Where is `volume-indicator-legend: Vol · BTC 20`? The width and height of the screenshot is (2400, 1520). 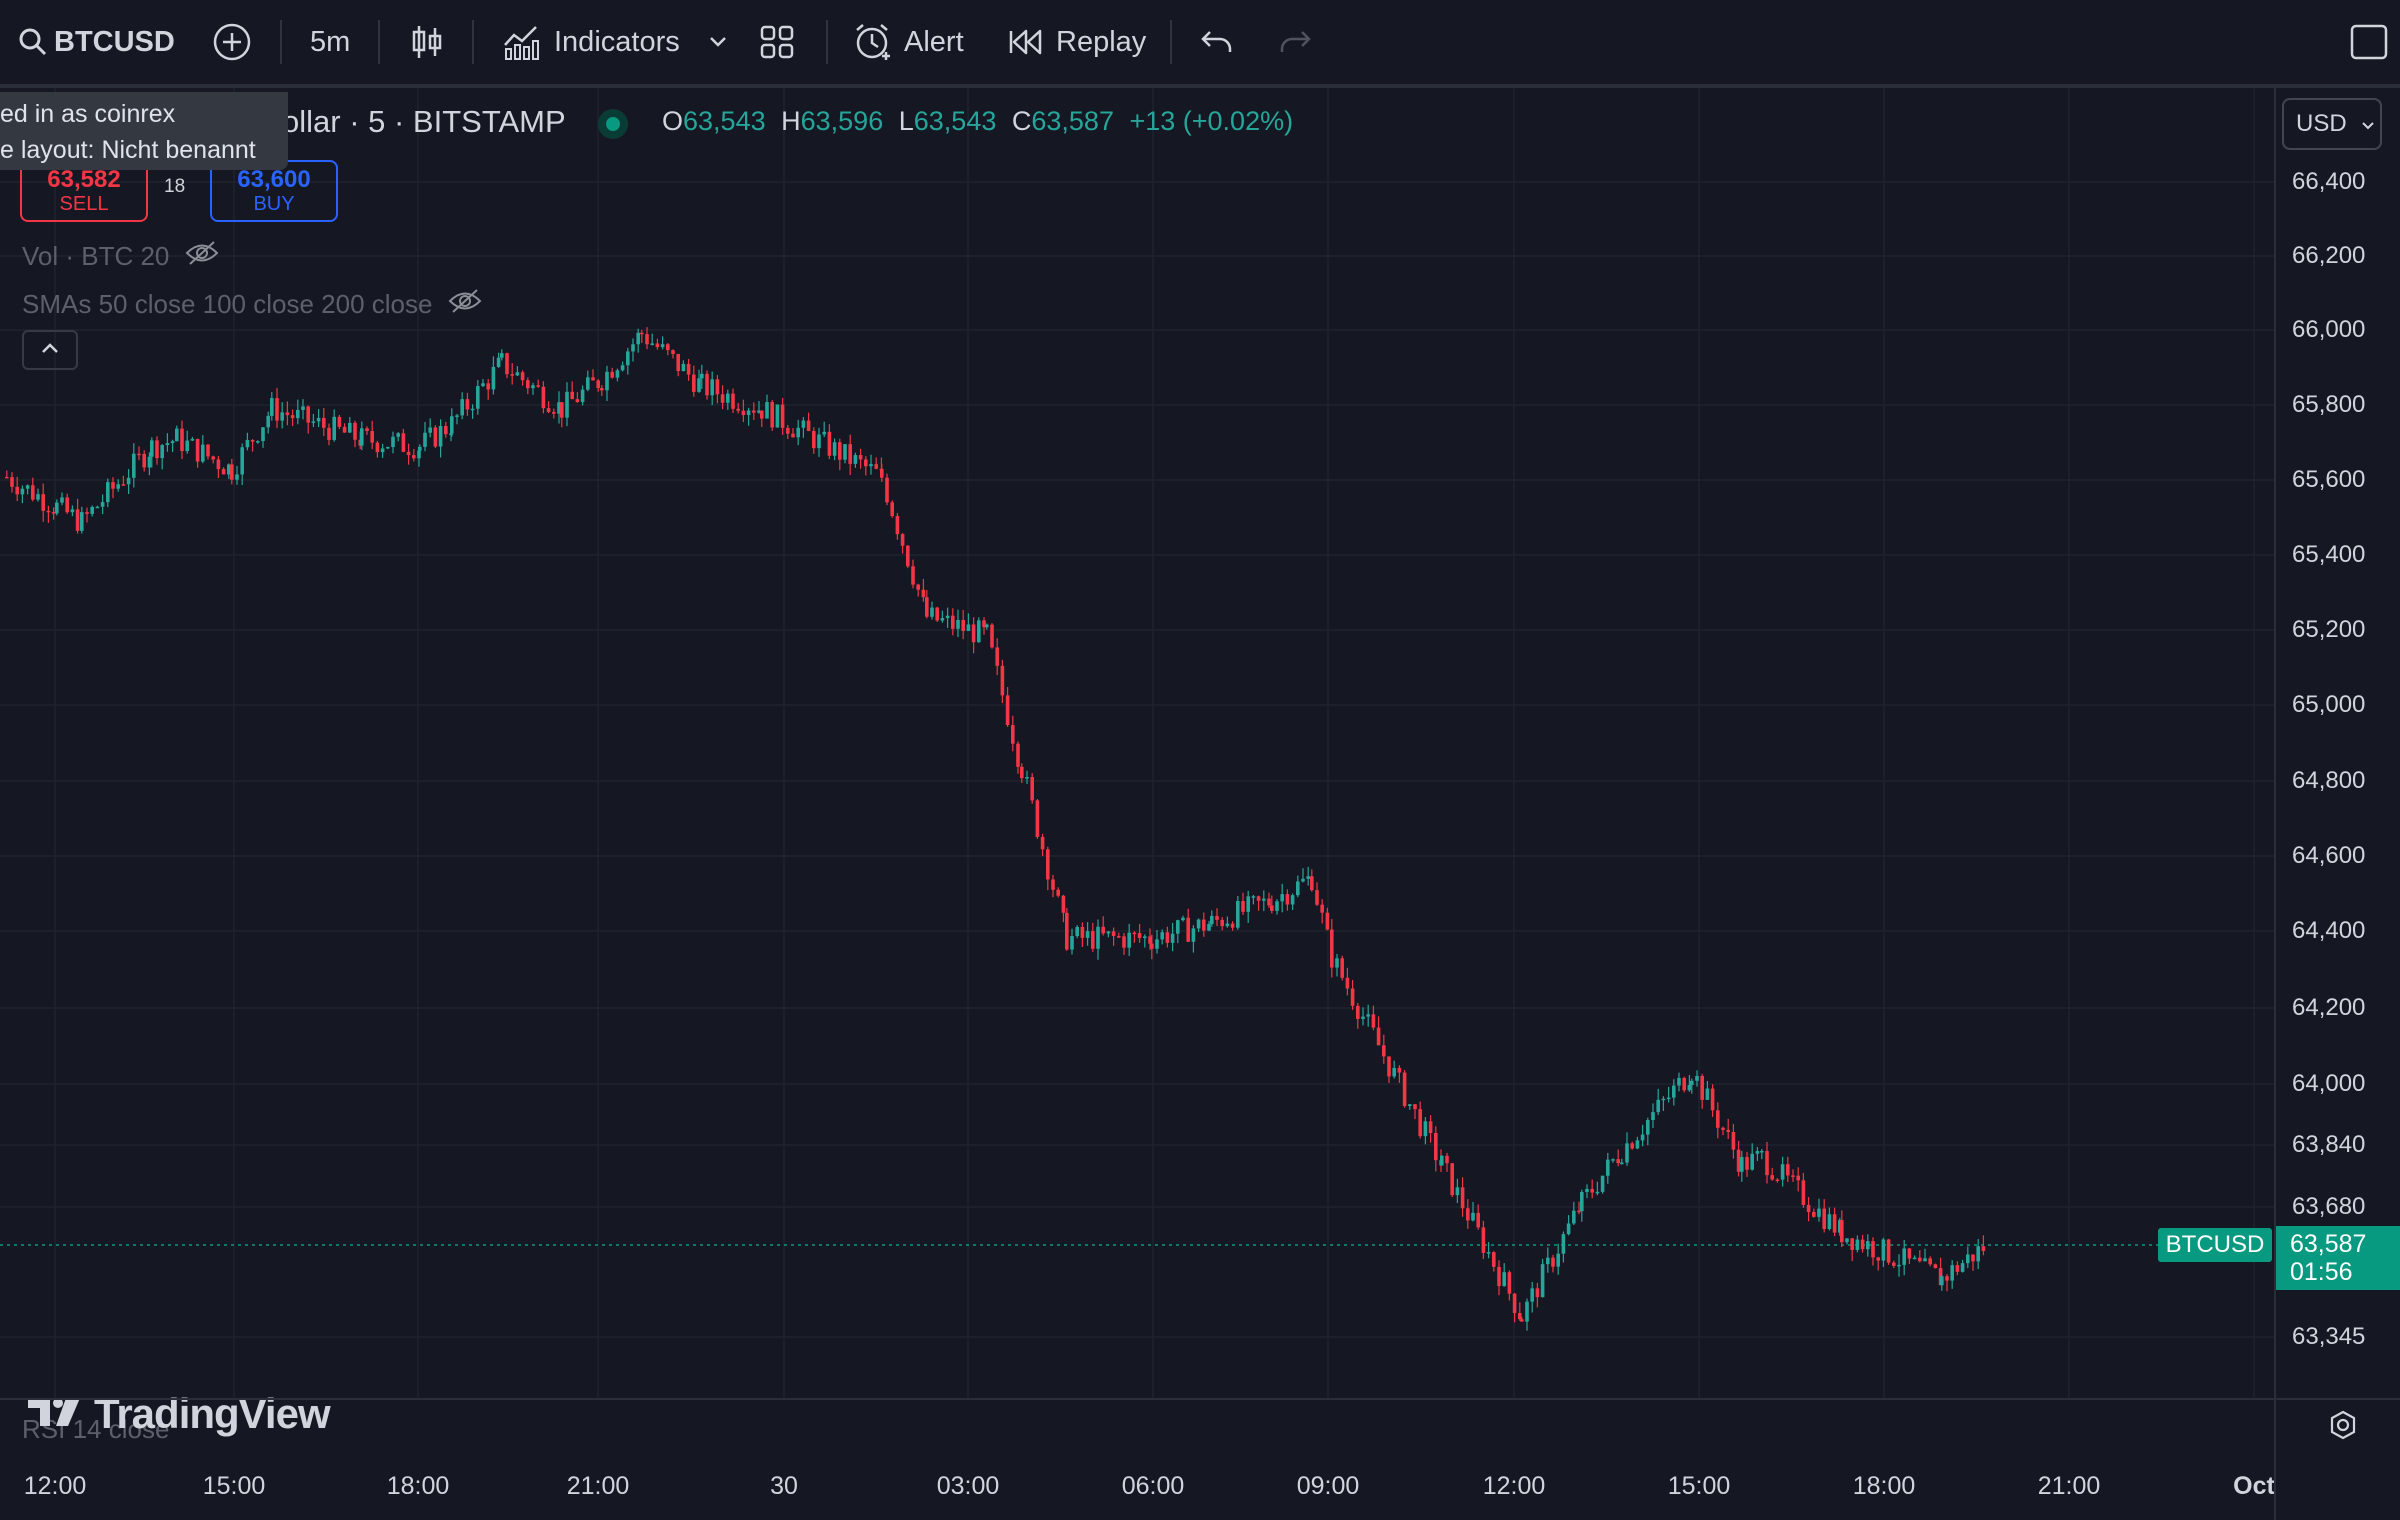
volume-indicator-legend: Vol · BTC 20 is located at coordinates (120, 256).